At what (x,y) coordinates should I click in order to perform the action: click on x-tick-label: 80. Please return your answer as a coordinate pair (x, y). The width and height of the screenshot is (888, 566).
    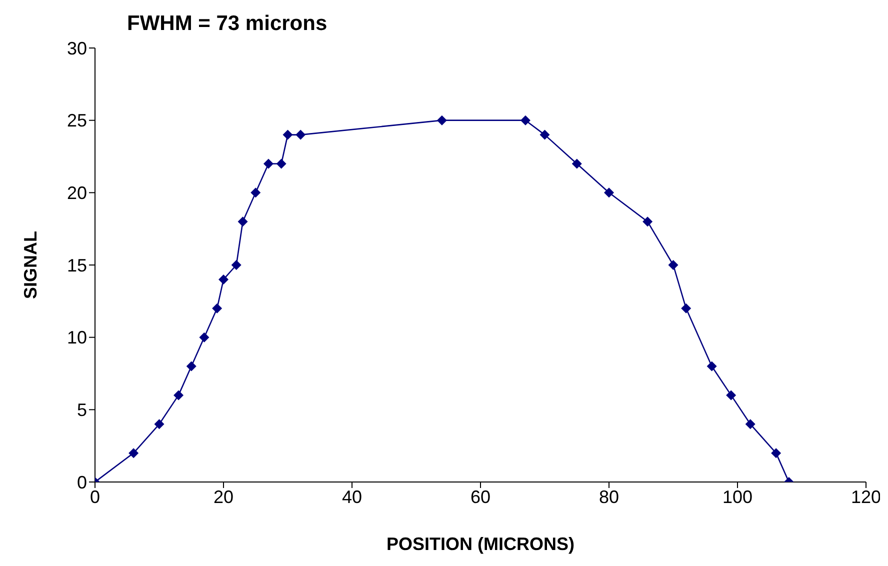
    Looking at the image, I should click on (609, 496).